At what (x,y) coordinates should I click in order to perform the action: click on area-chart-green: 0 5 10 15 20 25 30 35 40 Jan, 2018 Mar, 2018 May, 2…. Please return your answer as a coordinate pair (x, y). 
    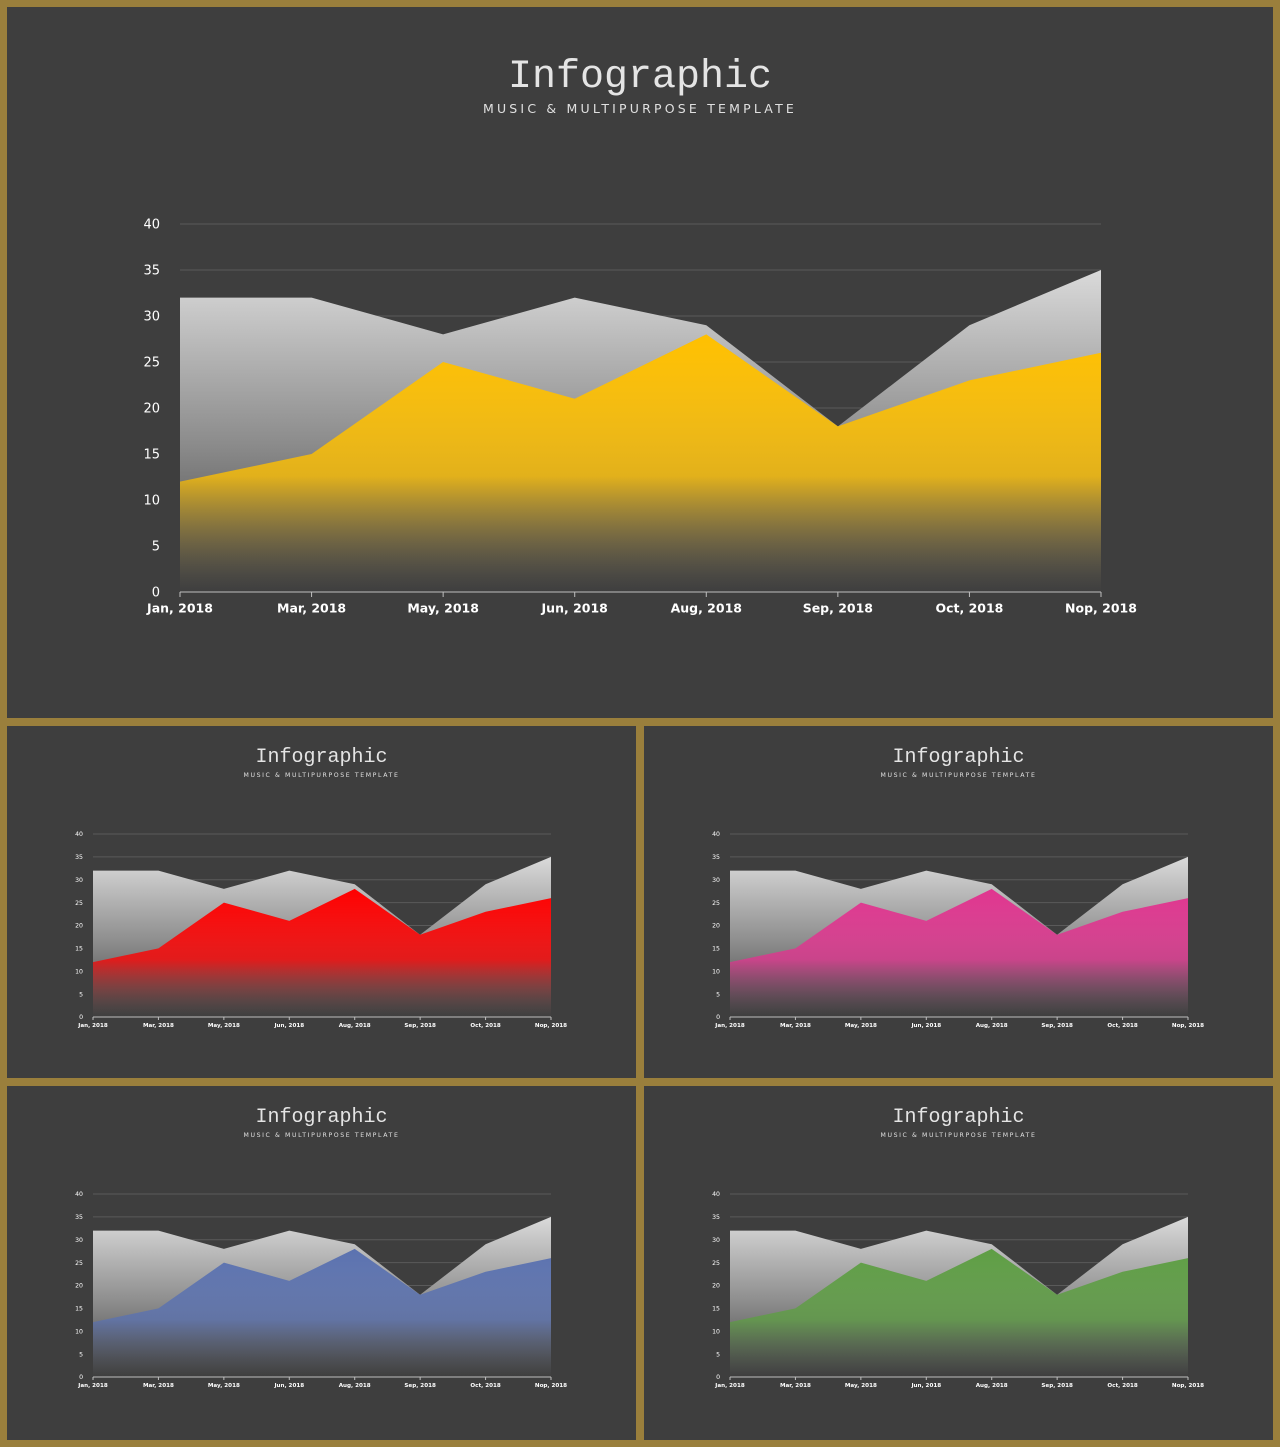
    Looking at the image, I should click on (958, 1290).